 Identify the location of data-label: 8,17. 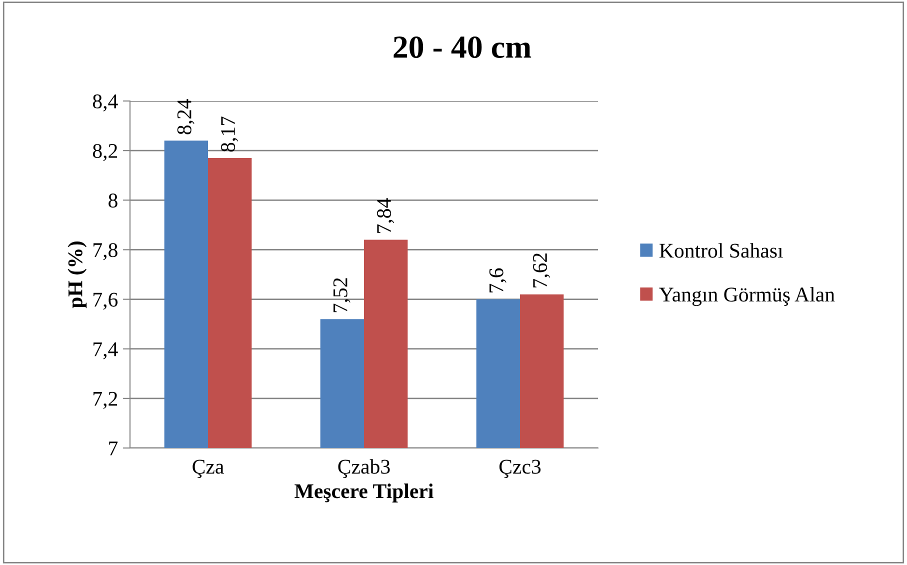
(229, 134).